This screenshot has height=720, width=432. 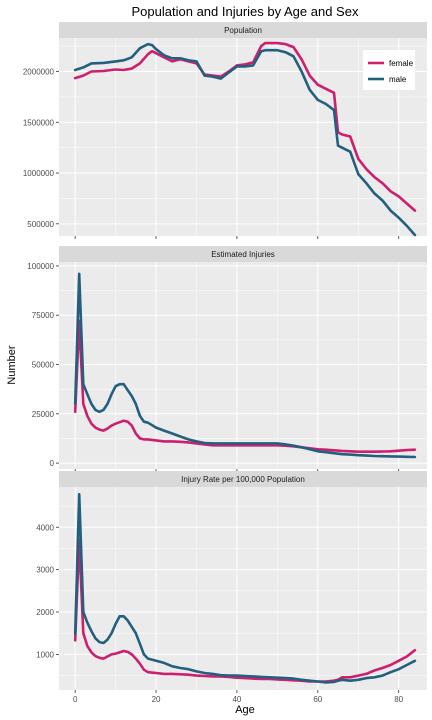 I want to click on legend: female male, so click(x=389, y=70).